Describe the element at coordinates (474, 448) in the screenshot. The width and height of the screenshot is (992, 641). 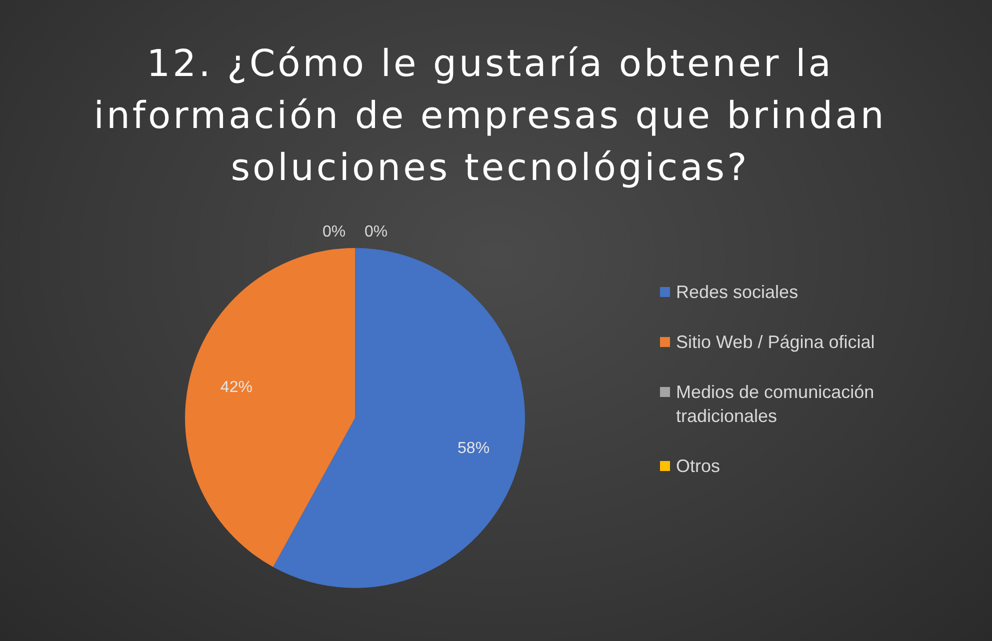
I see `data-label: 58%` at that location.